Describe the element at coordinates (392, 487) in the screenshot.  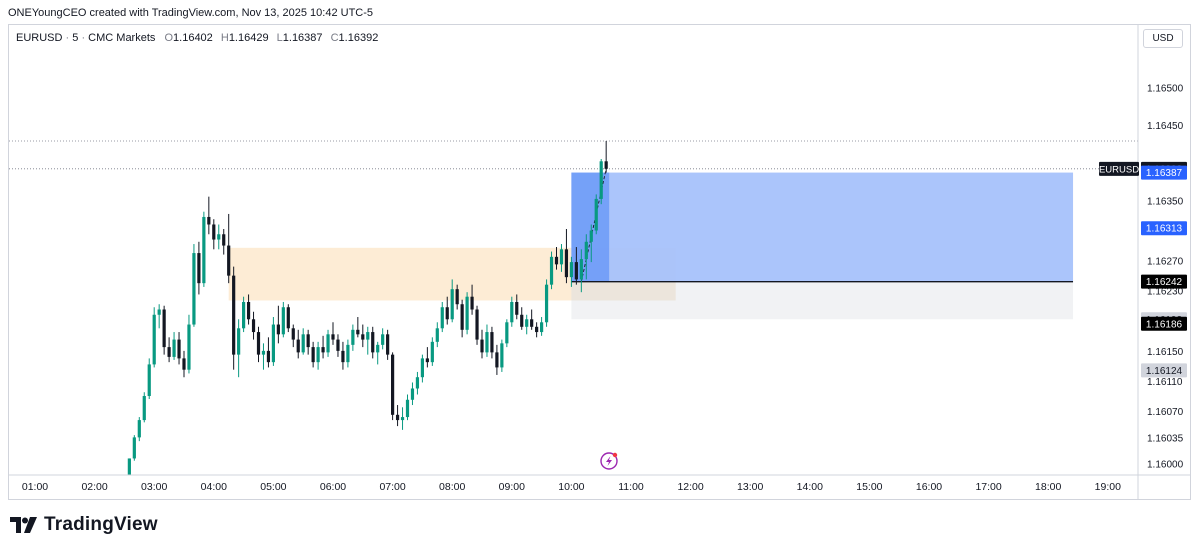
I see `x-tick-label: 07:00` at that location.